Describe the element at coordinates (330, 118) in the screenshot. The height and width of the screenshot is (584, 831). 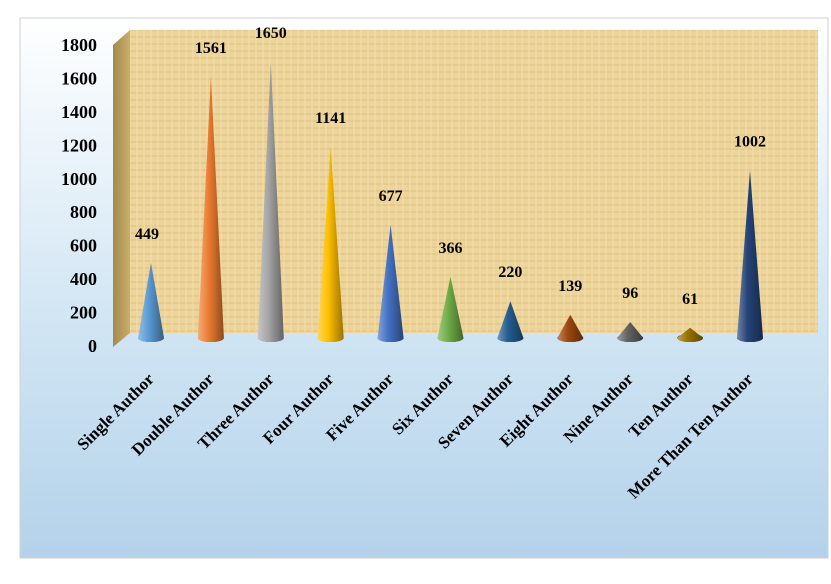
I see `data-label: 1141` at that location.